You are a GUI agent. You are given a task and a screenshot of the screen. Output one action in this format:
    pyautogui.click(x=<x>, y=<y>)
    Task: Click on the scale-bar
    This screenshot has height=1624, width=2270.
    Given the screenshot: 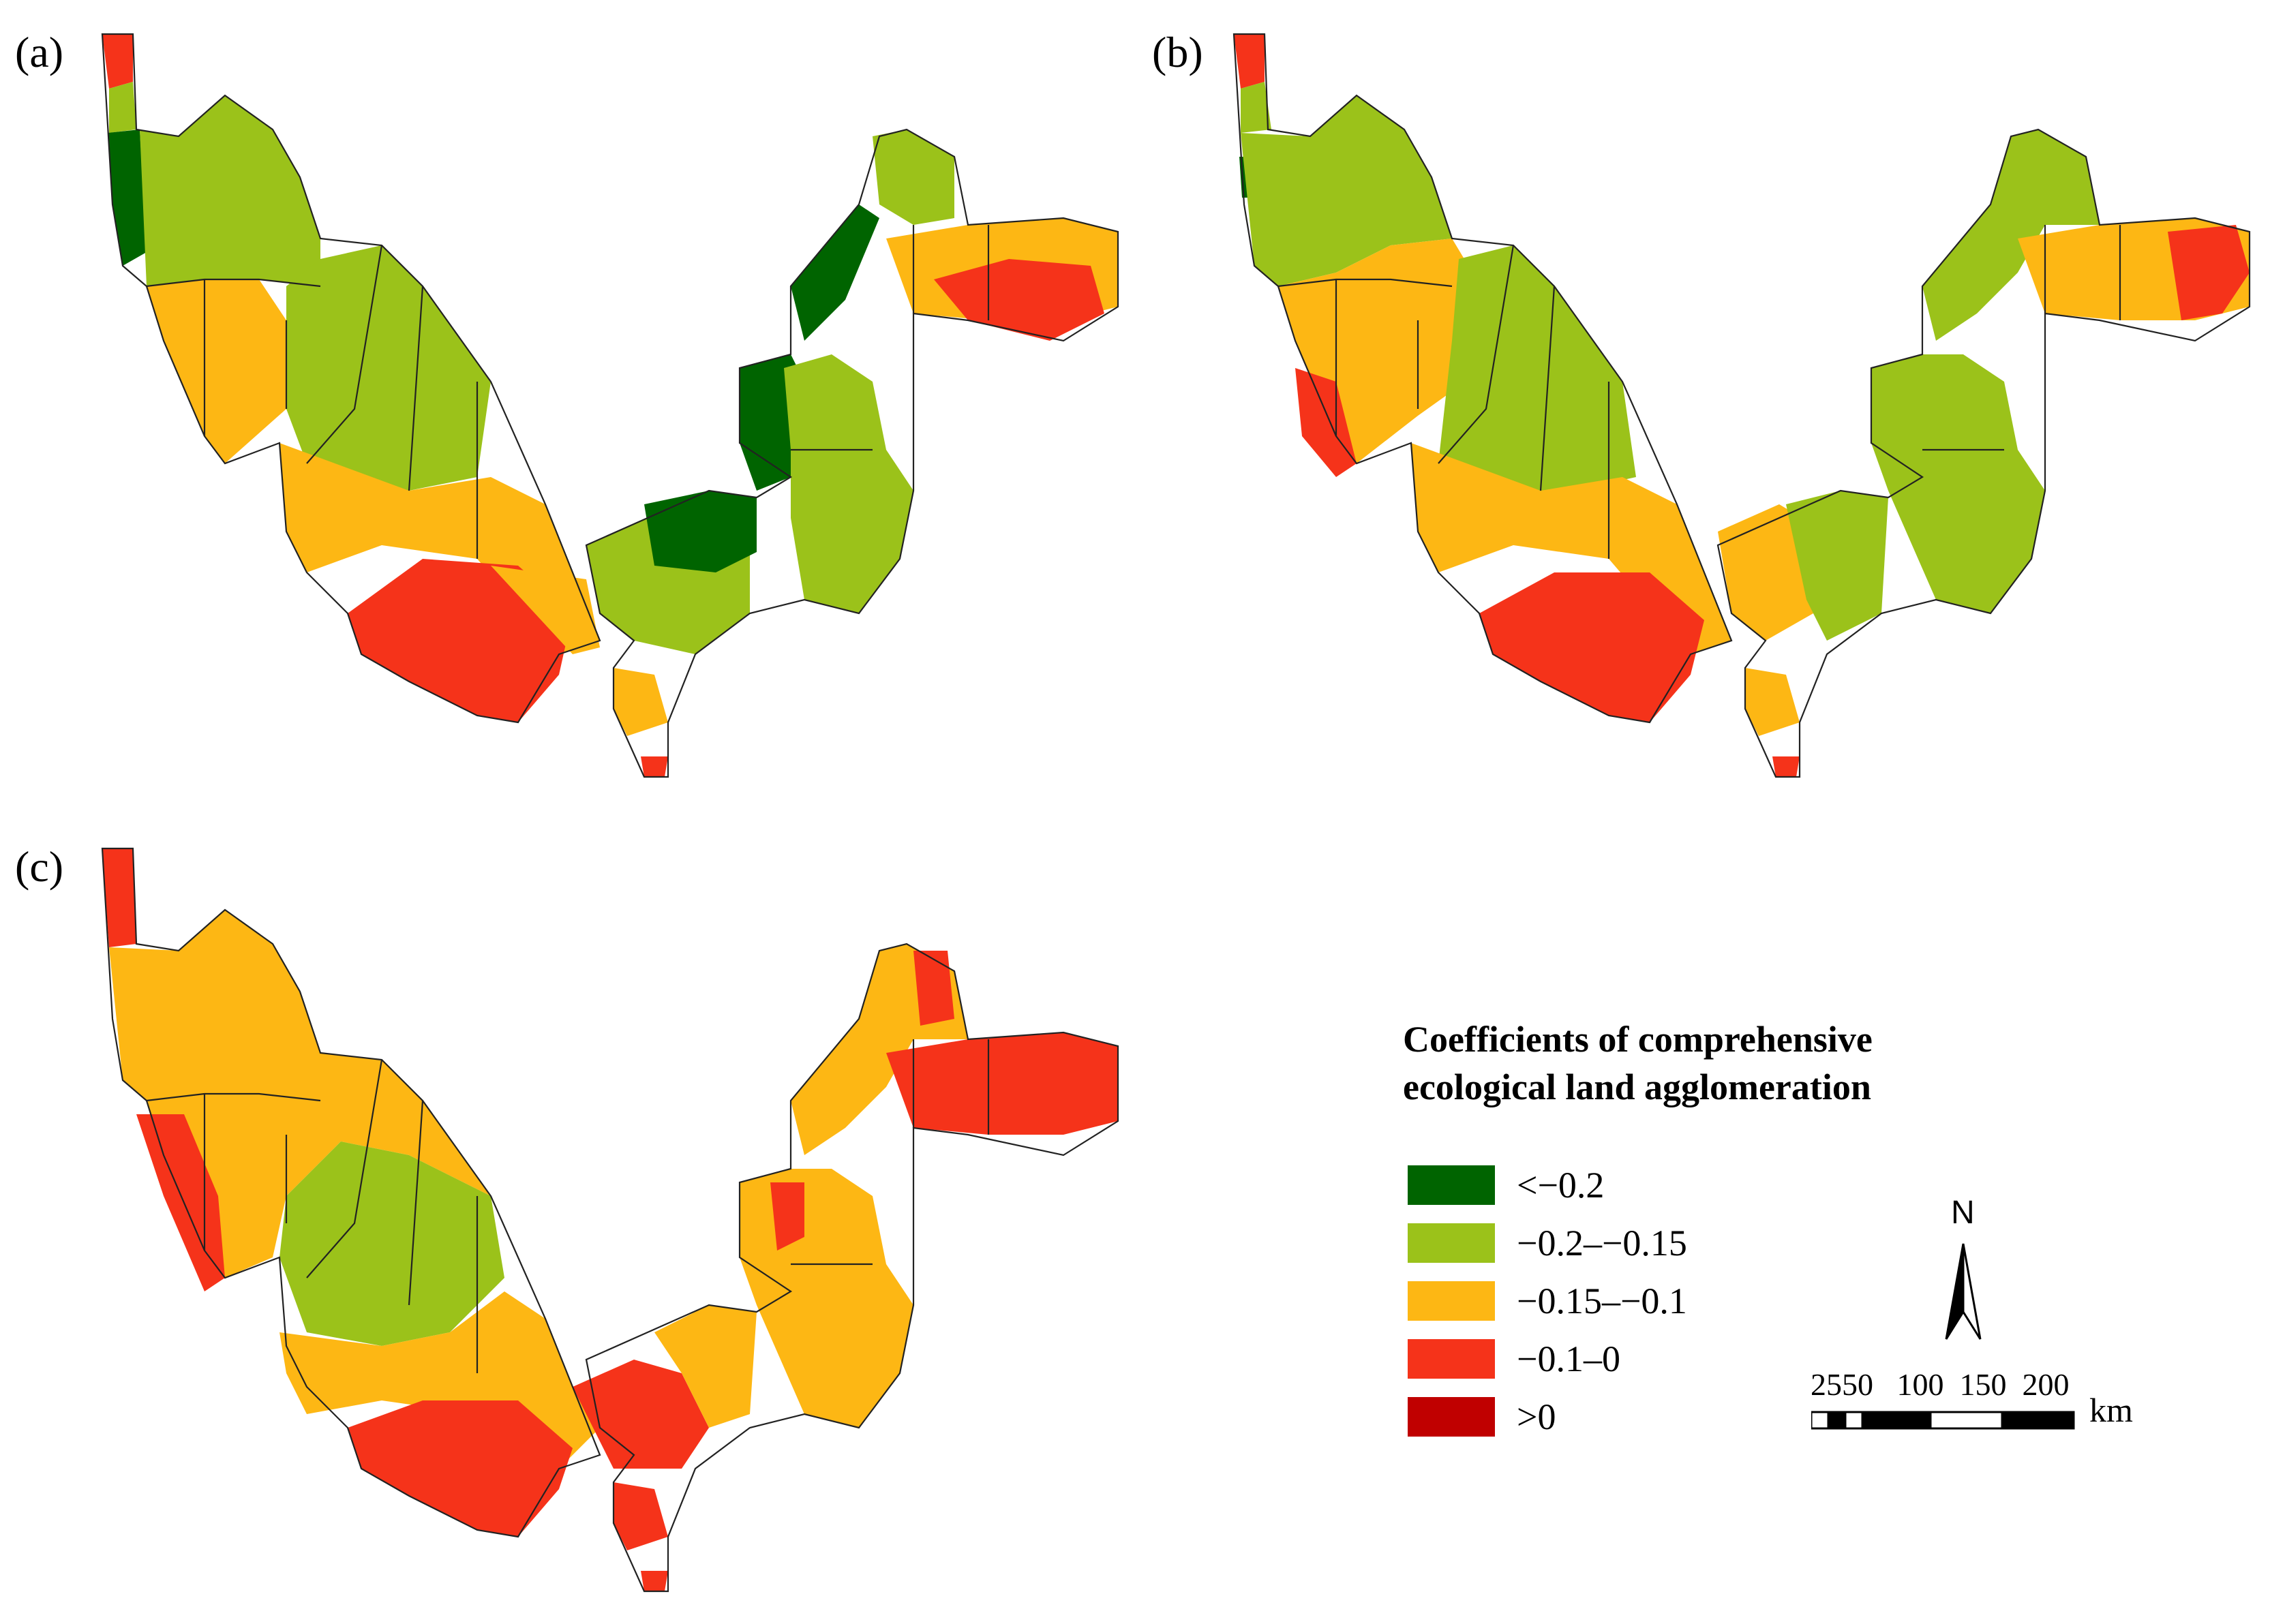 What is the action you would take?
    pyautogui.click(x=1943, y=1420)
    